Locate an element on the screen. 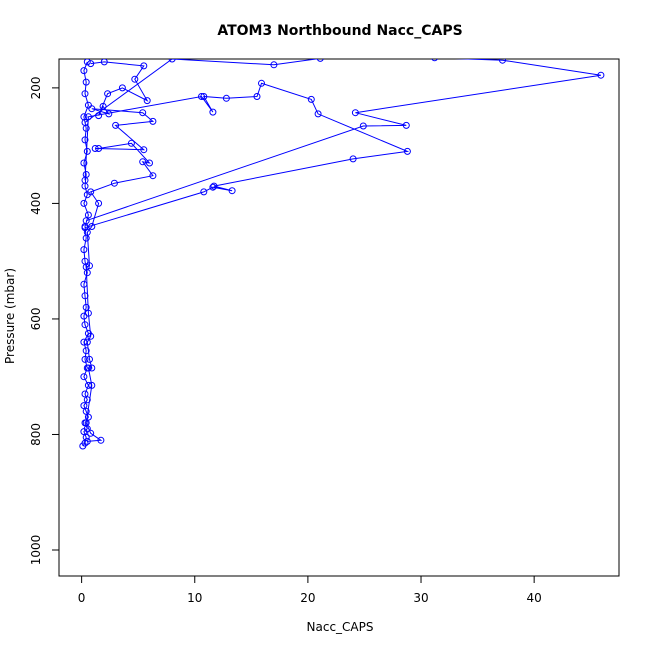 The image size is (650, 650). x-axis: 0 10 20 30 40 is located at coordinates (310, 590).